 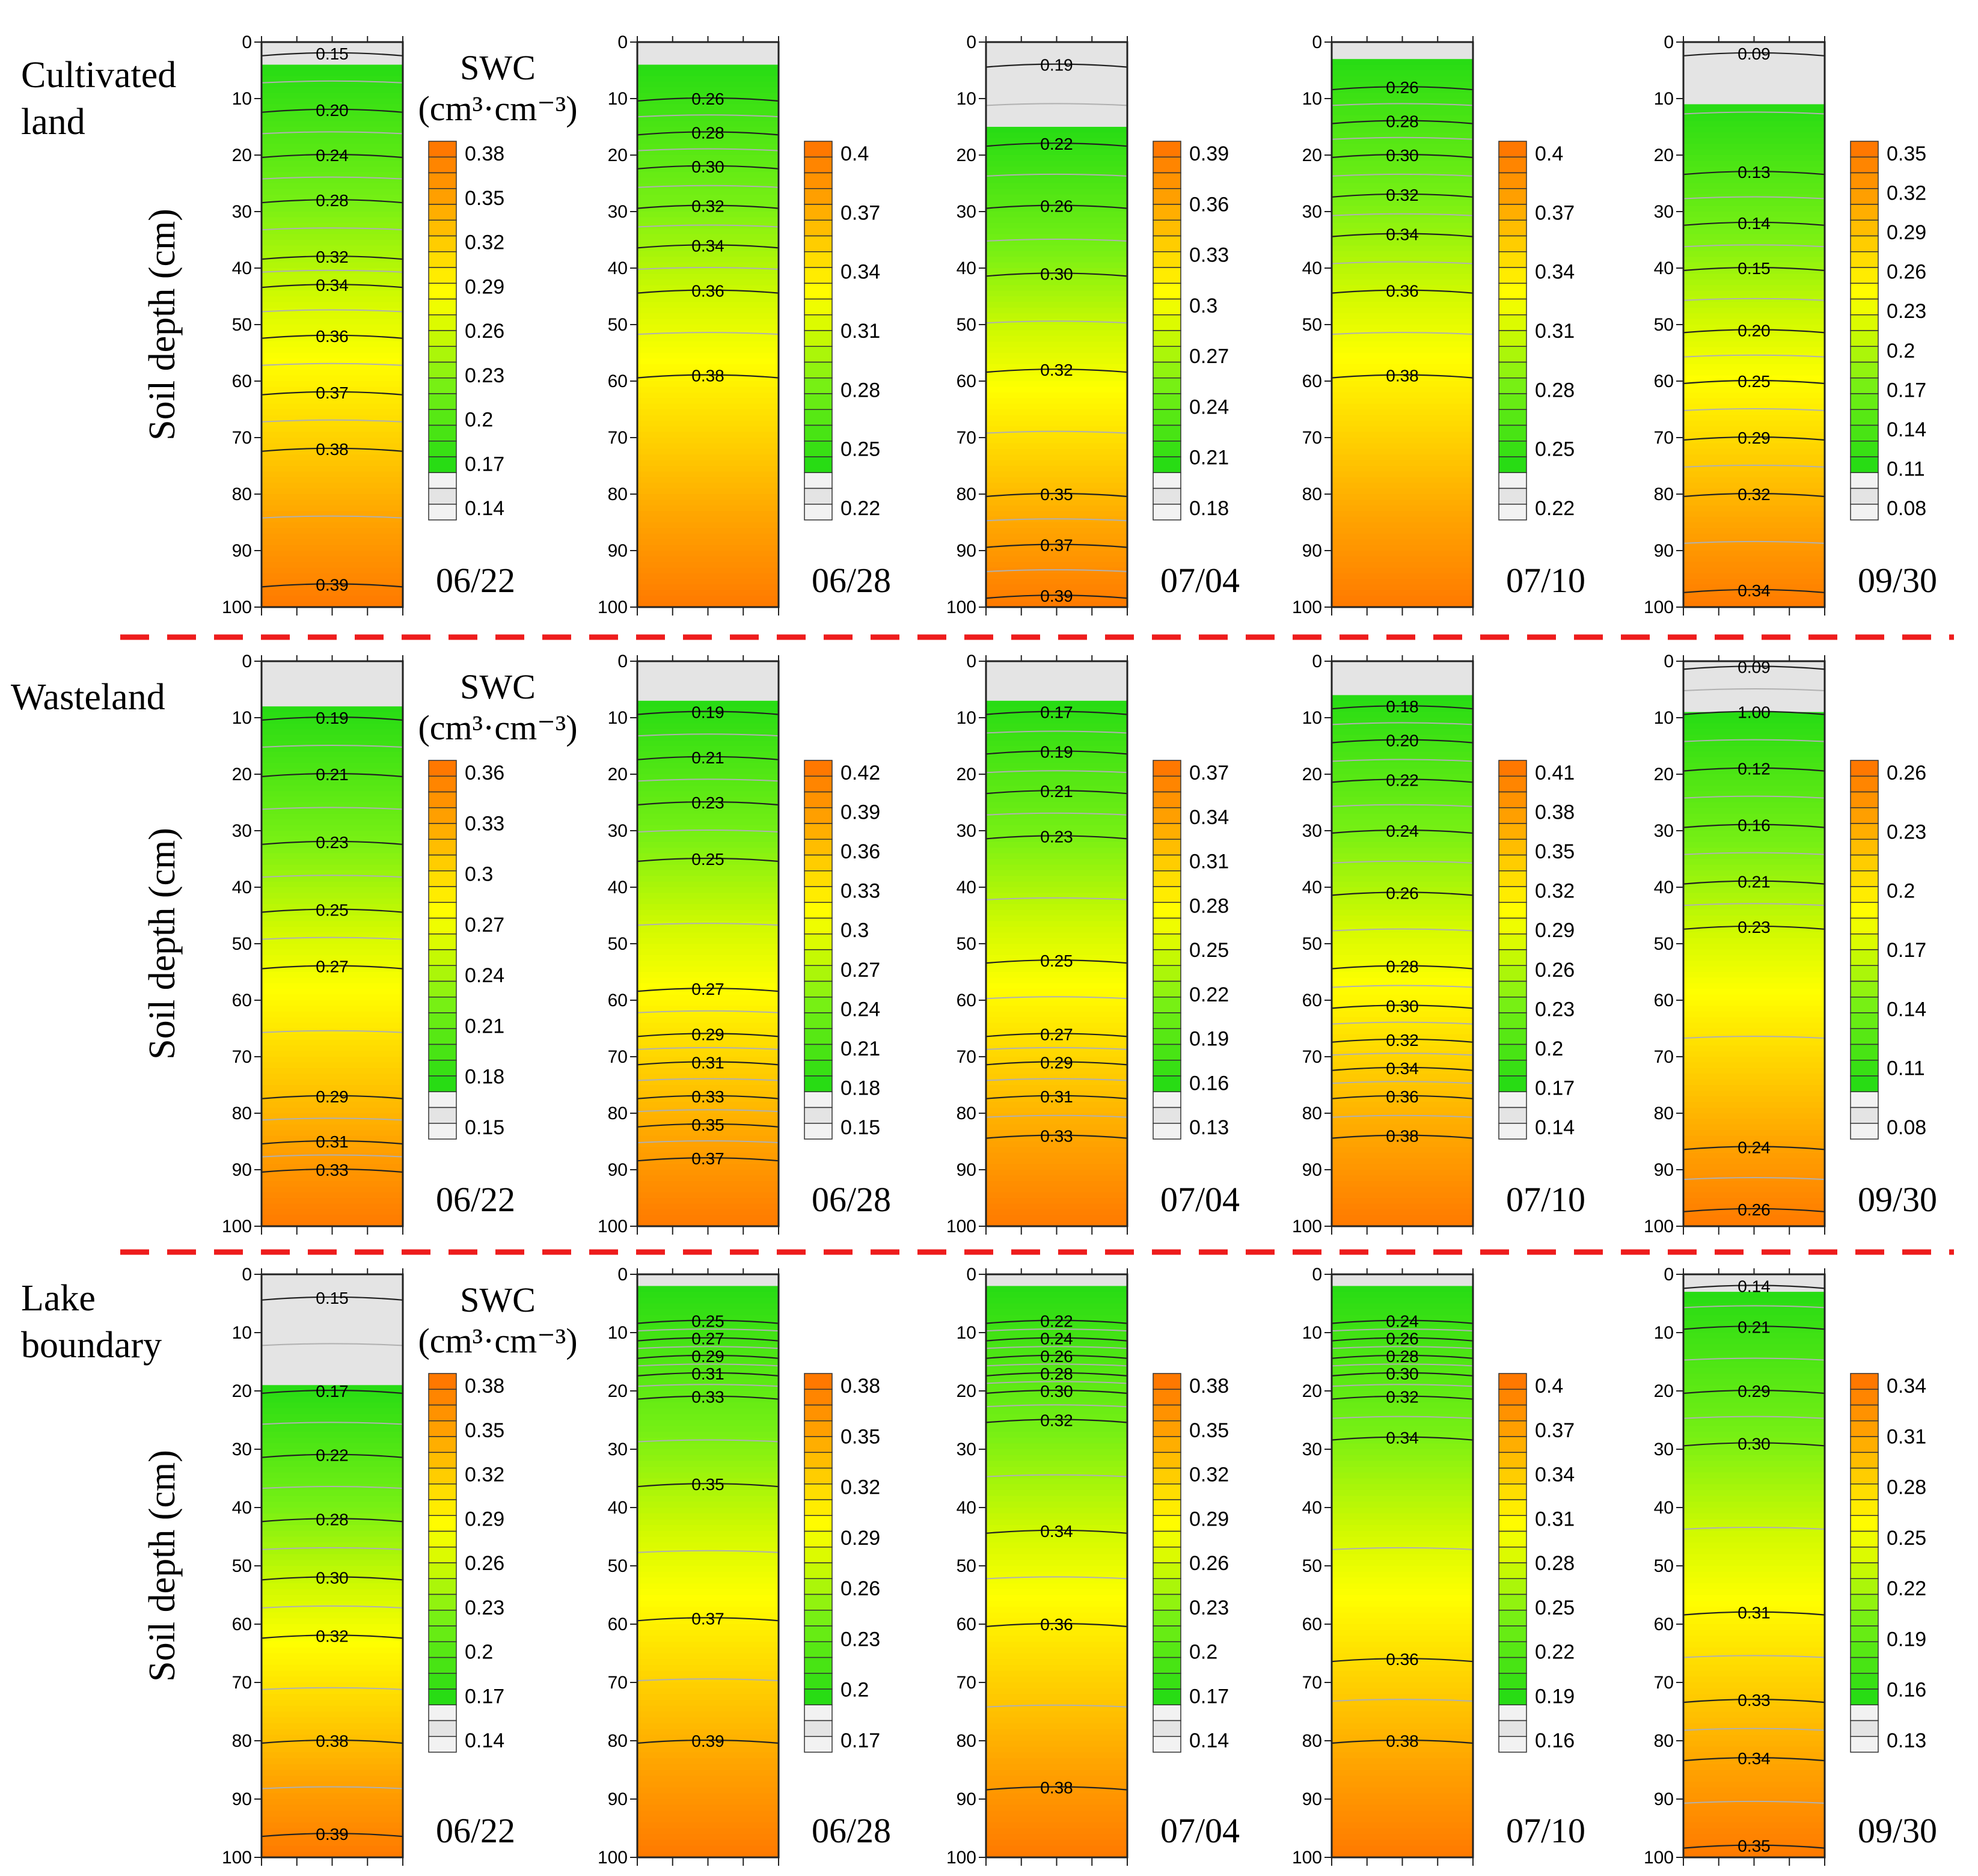 I want to click on contour-label: 0.19, so click(x=332, y=718).